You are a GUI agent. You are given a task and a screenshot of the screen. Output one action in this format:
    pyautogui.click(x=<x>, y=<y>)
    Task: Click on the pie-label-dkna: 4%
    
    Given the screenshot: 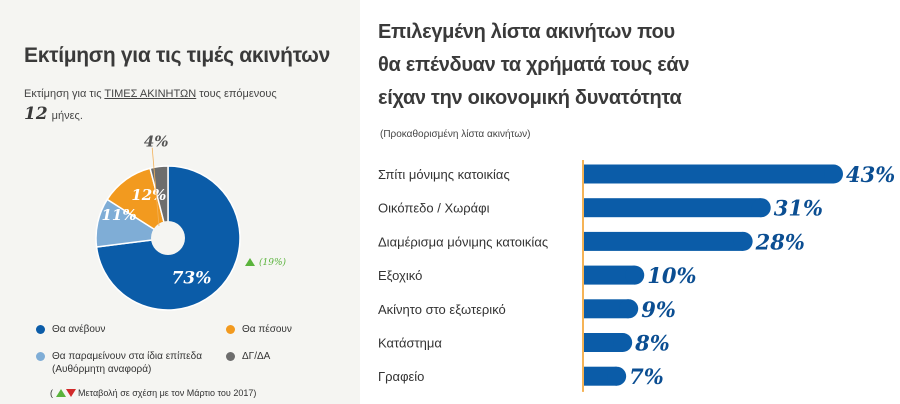 What is the action you would take?
    pyautogui.click(x=156, y=142)
    